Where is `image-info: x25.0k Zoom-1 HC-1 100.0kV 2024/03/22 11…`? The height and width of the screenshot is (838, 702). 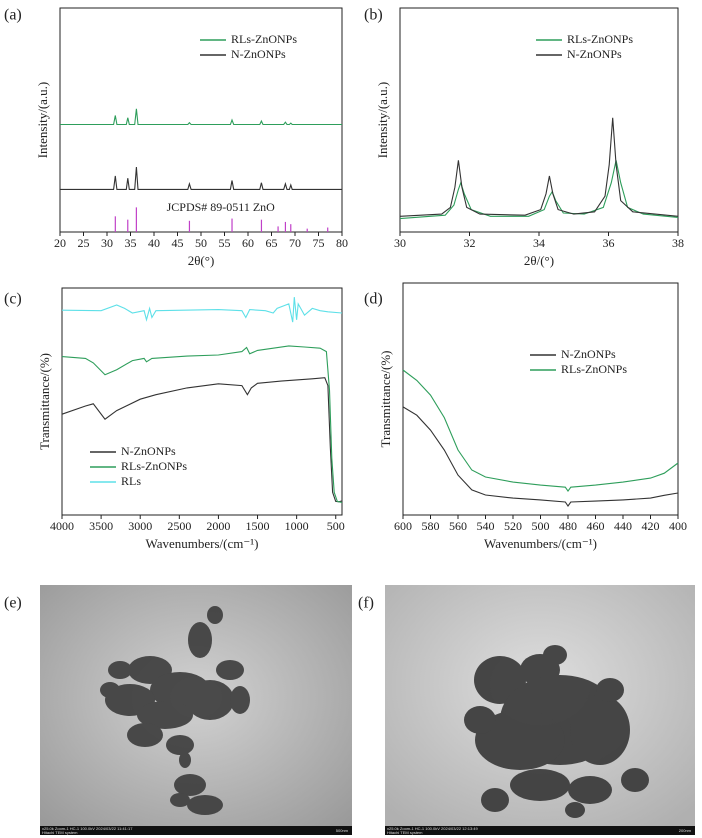
image-info: x25.0k Zoom-1 HC-1 100.0kV 2024/03/22 11… is located at coordinates (87, 828).